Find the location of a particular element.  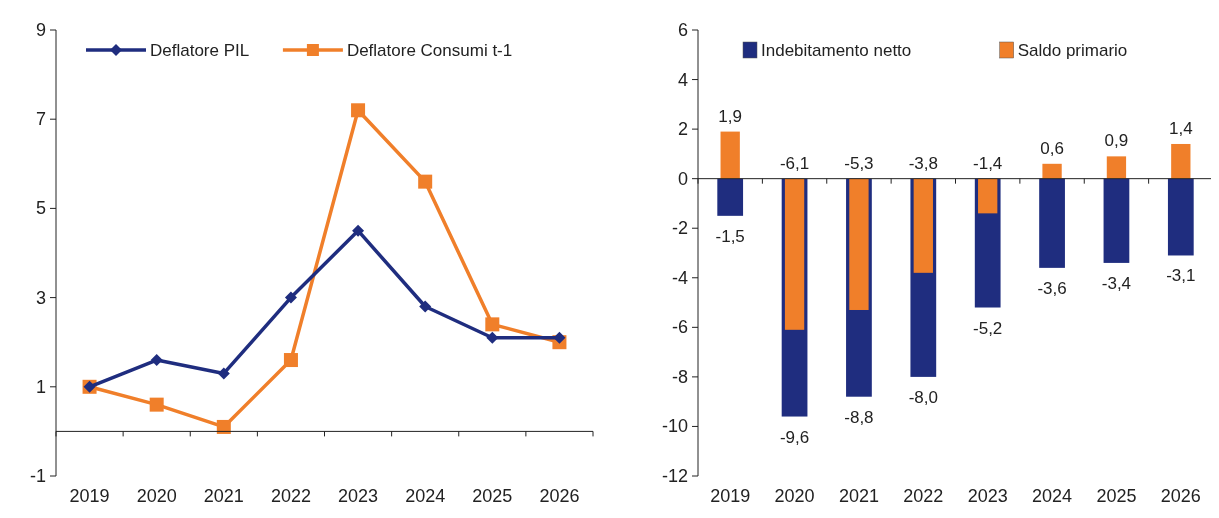

data-label: 0,9 is located at coordinates (1116, 141).